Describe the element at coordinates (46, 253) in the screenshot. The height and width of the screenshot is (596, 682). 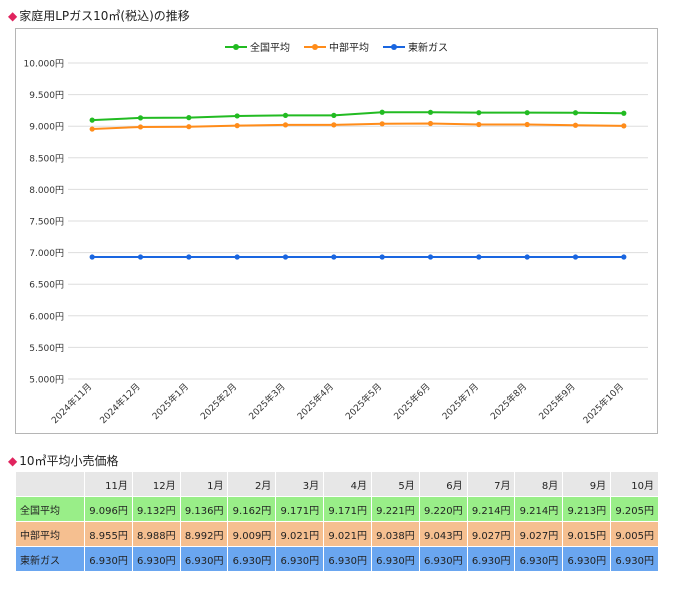
I see `y-tick-label: 7.000円` at that location.